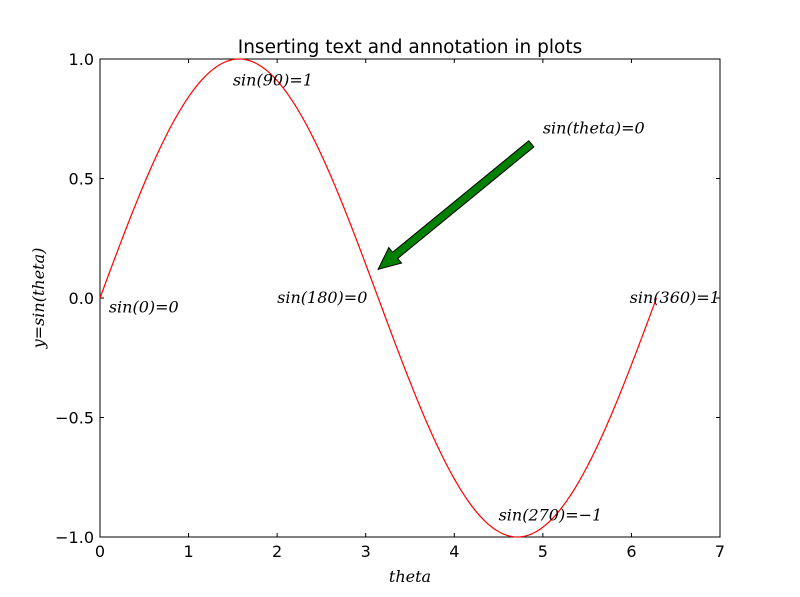 The width and height of the screenshot is (800, 597). I want to click on annotation-label: sin(270)=−1, so click(551, 514).